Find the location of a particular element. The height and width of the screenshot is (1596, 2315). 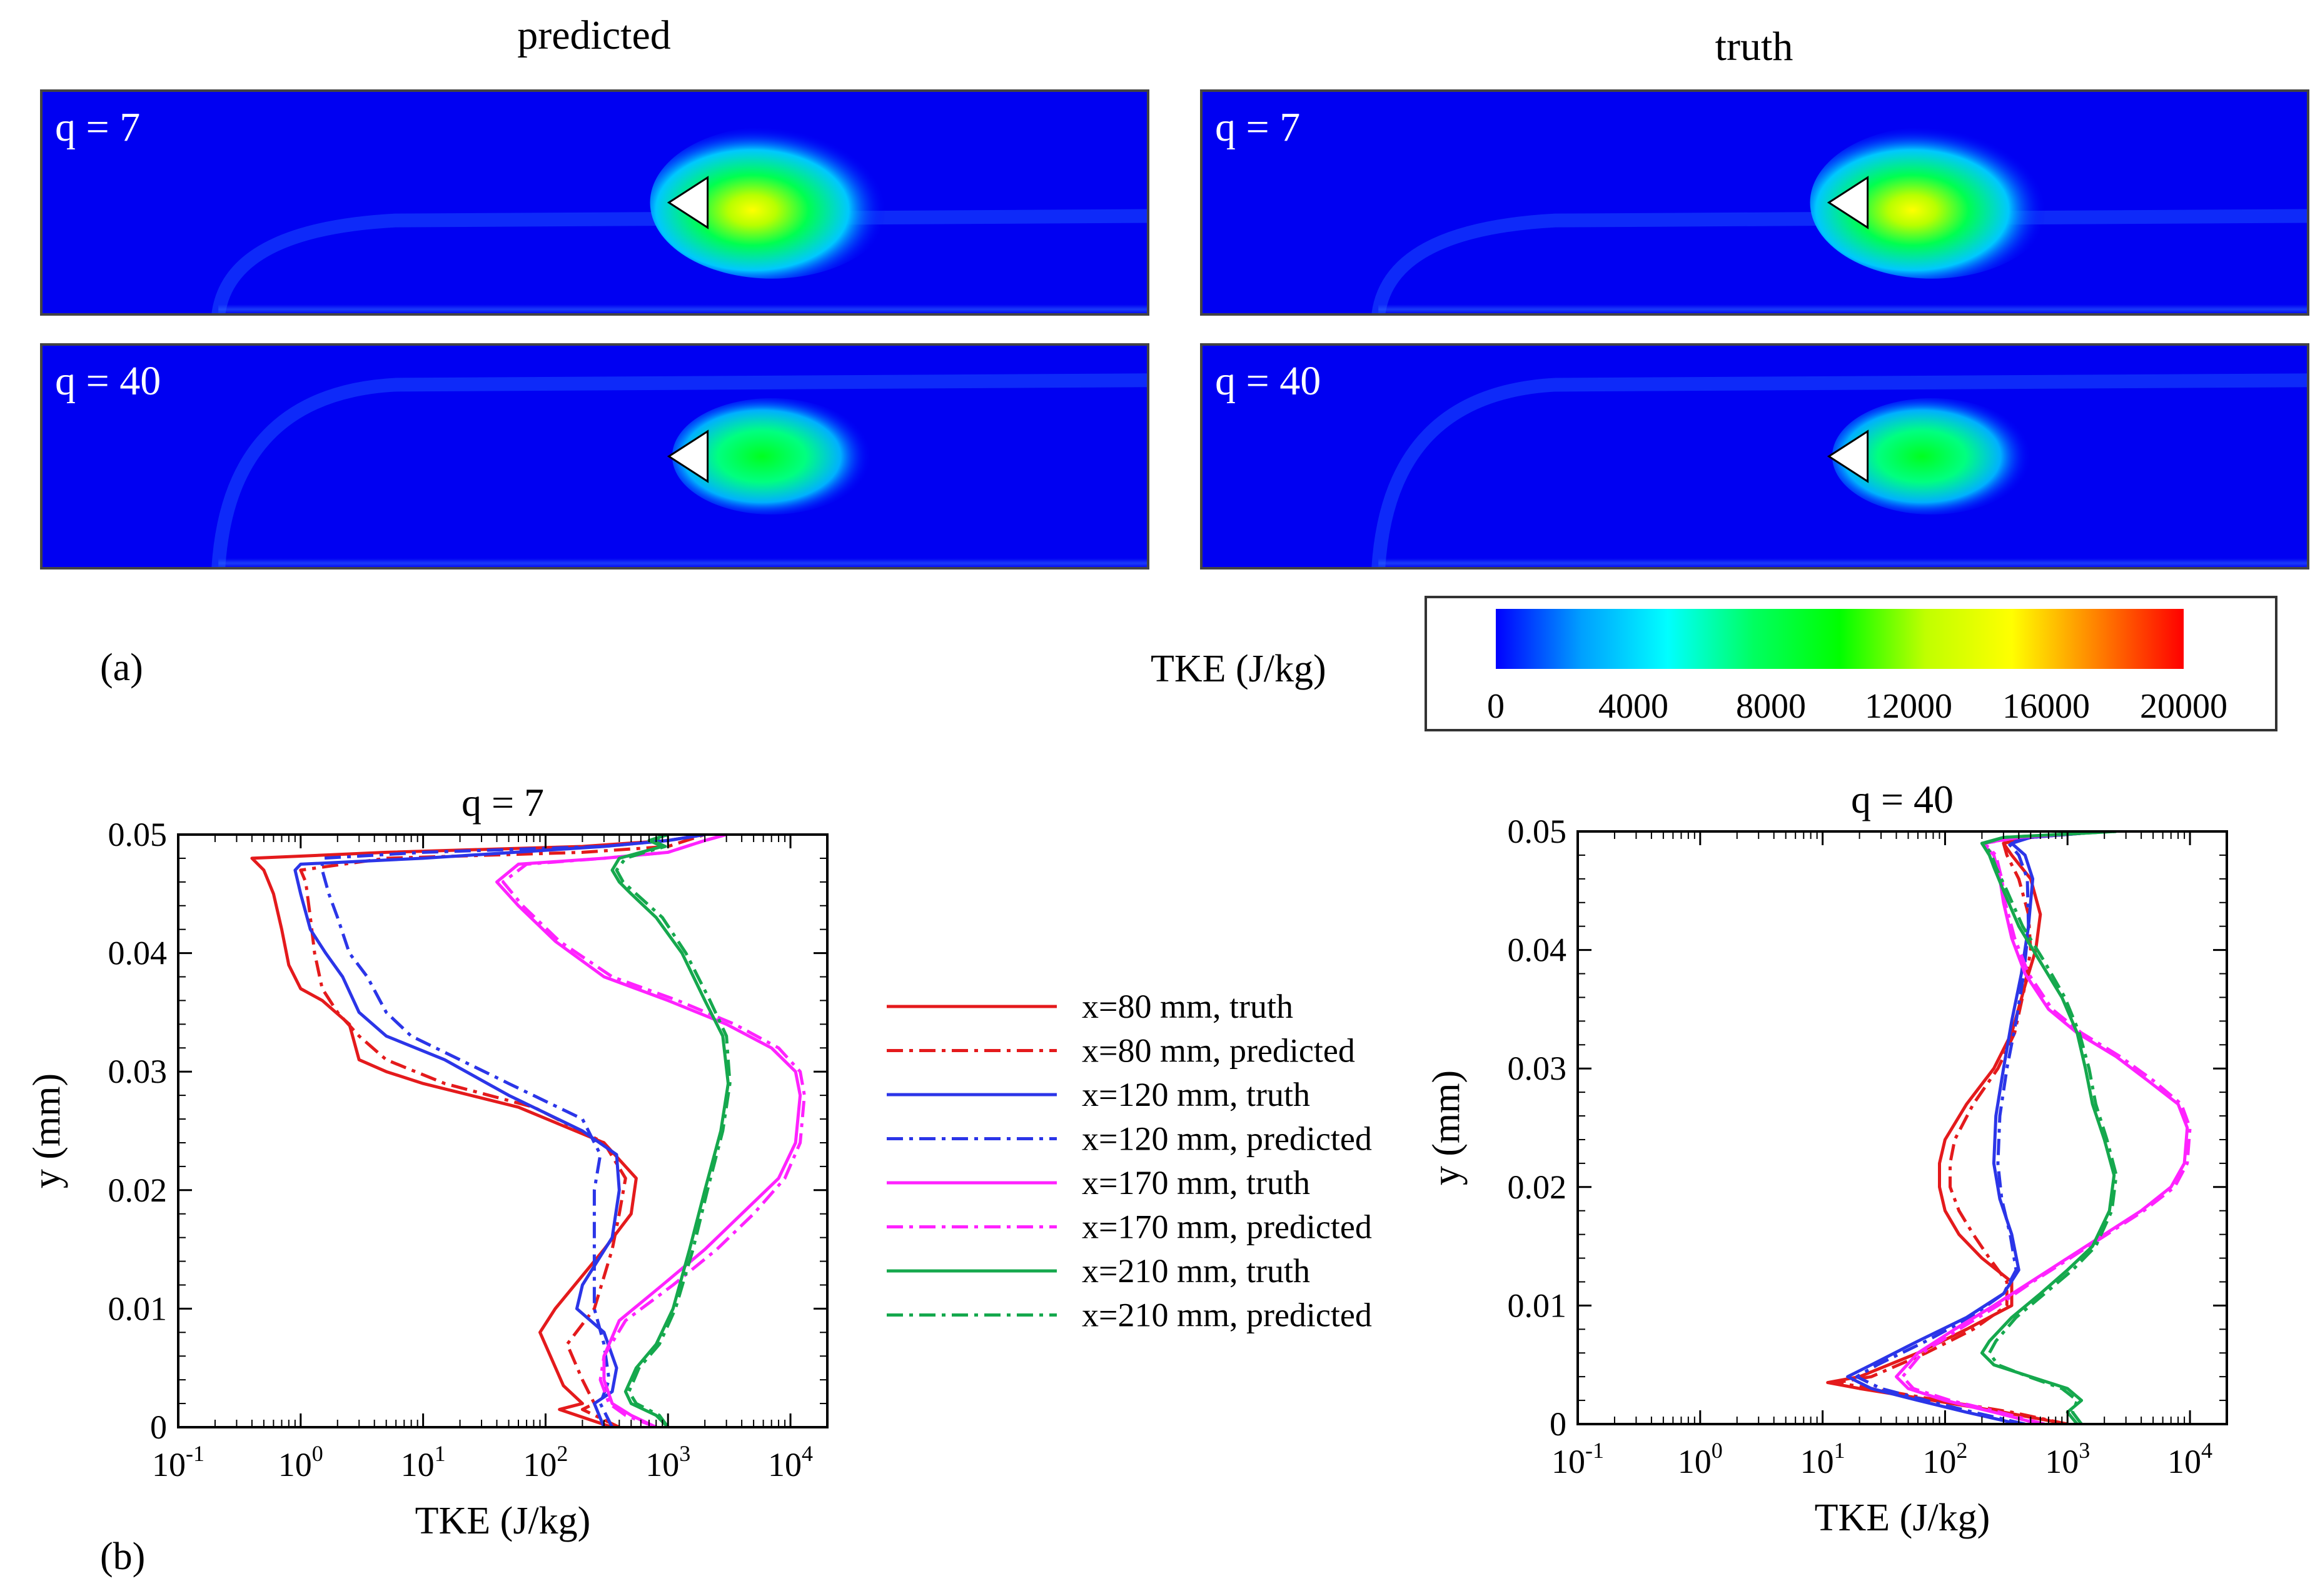

chart-title: q = 7 is located at coordinates (503, 802).